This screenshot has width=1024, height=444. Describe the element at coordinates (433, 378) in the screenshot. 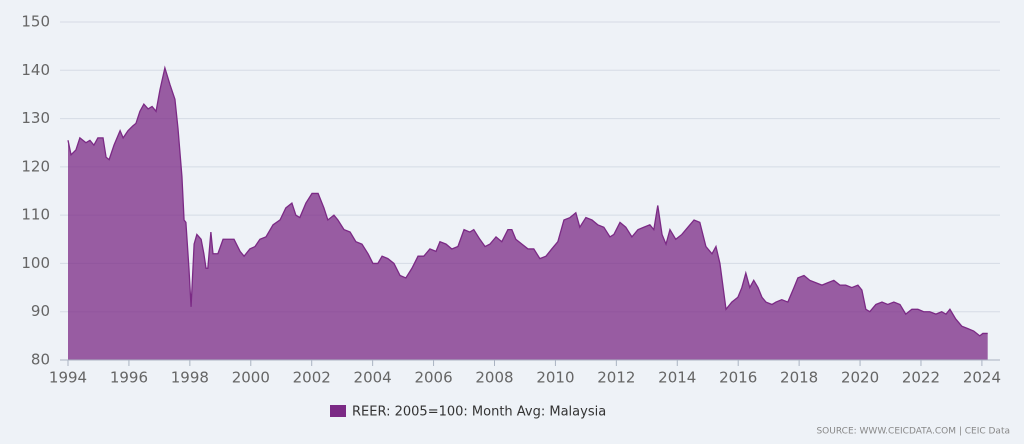

I see `x-tick-label: 2006` at that location.